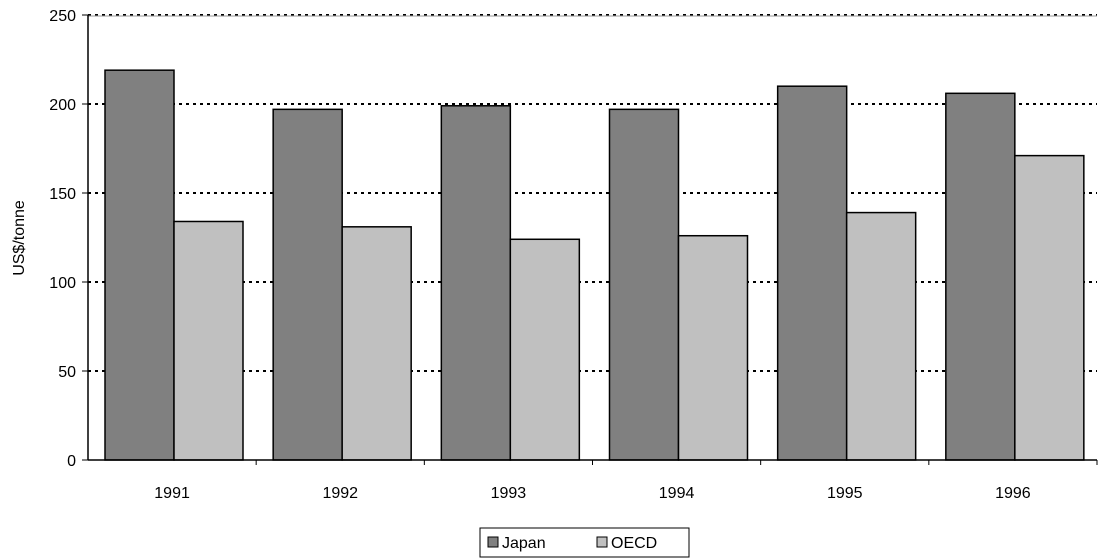 This screenshot has height=560, width=1099. Describe the element at coordinates (71, 461) in the screenshot. I see `y-tick-label: 0` at that location.